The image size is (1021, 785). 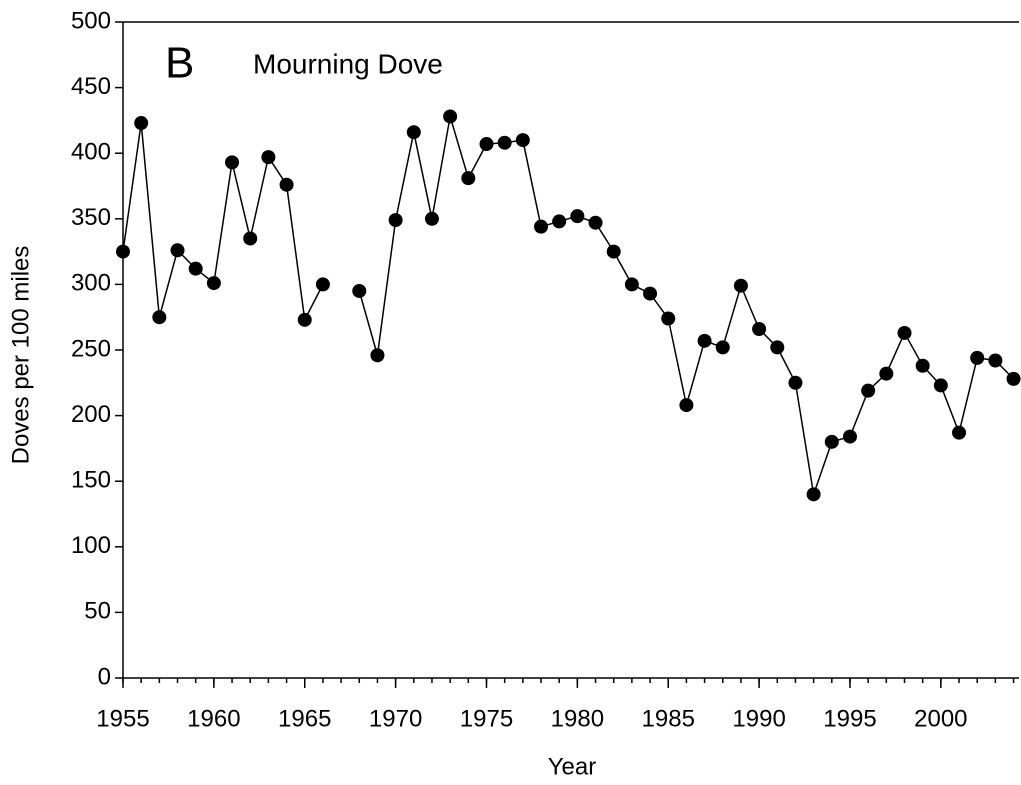 What do you see at coordinates (97, 611) in the screenshot?
I see `y-tick-label: 50` at bounding box center [97, 611].